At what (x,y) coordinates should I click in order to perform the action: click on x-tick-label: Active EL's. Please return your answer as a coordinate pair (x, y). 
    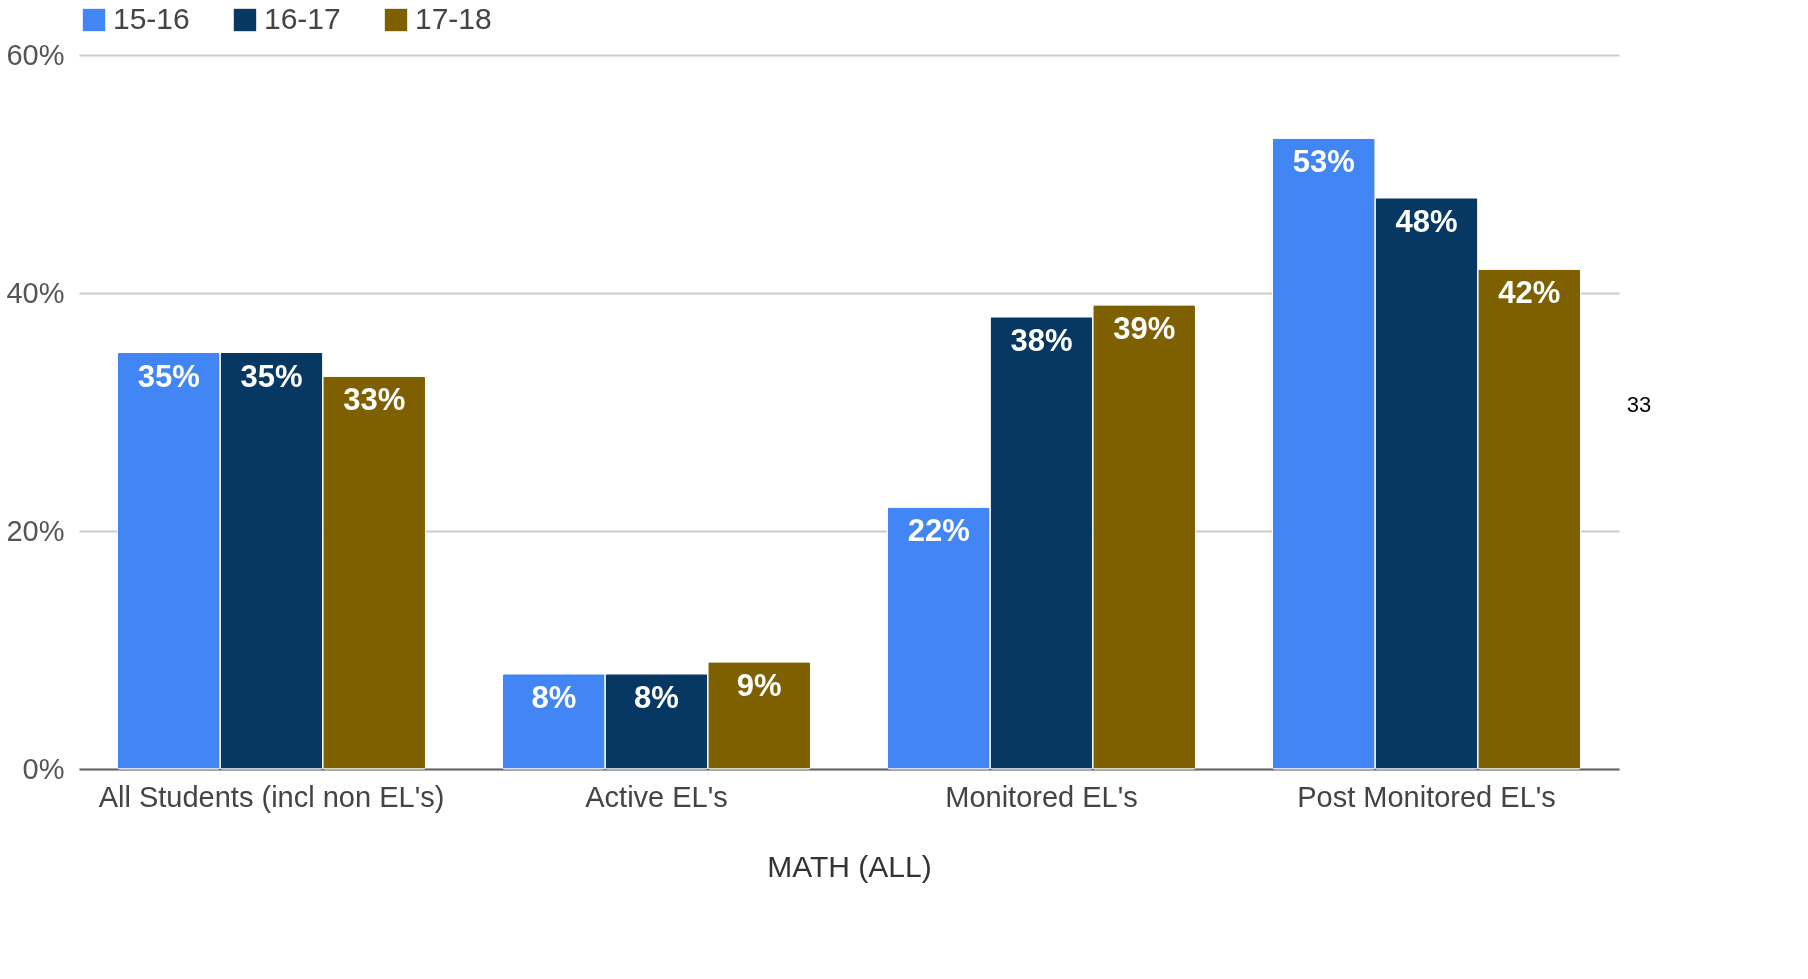
    Looking at the image, I should click on (656, 796).